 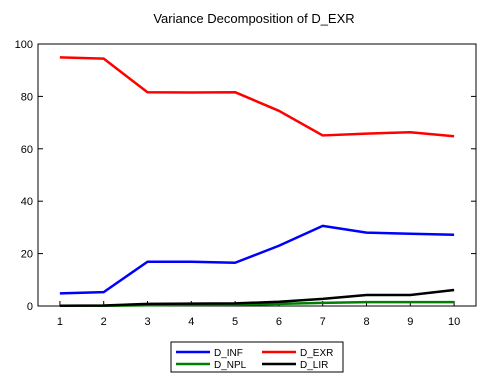 I want to click on x-tick-label: 10, so click(x=454, y=322).